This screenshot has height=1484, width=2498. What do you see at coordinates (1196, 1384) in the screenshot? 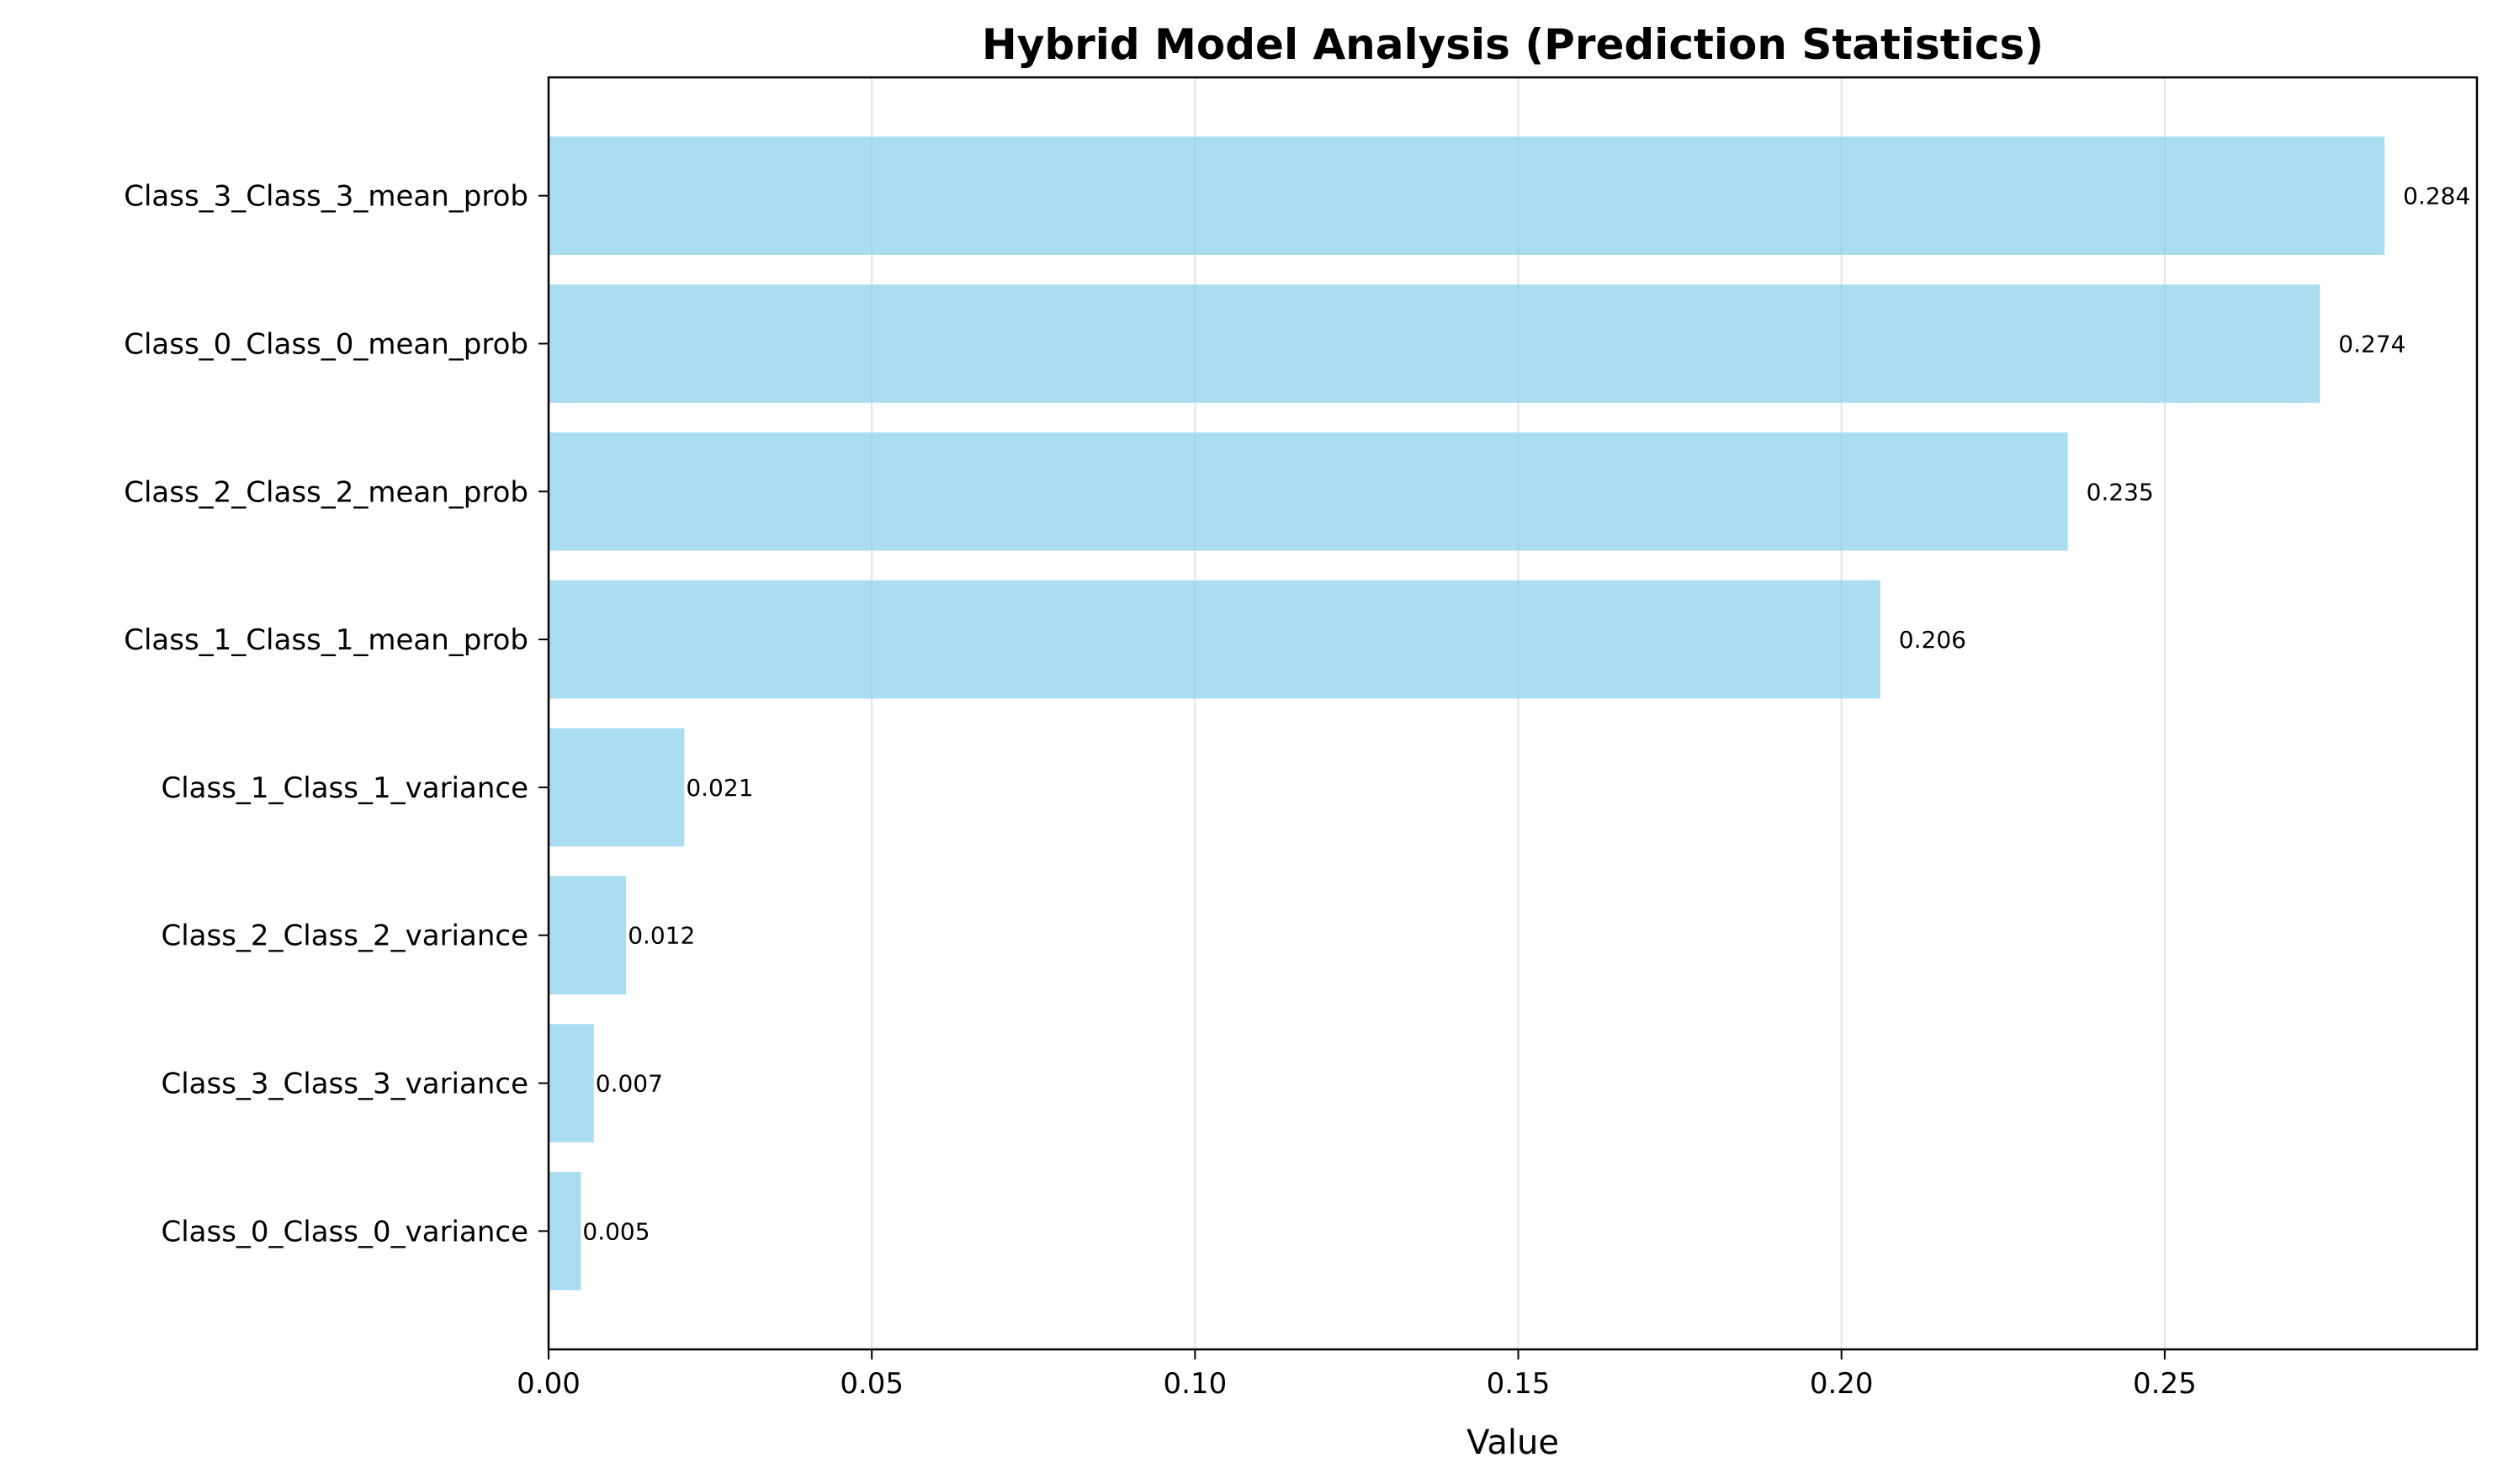
I see `x-tick-label: 0.10` at bounding box center [1196, 1384].